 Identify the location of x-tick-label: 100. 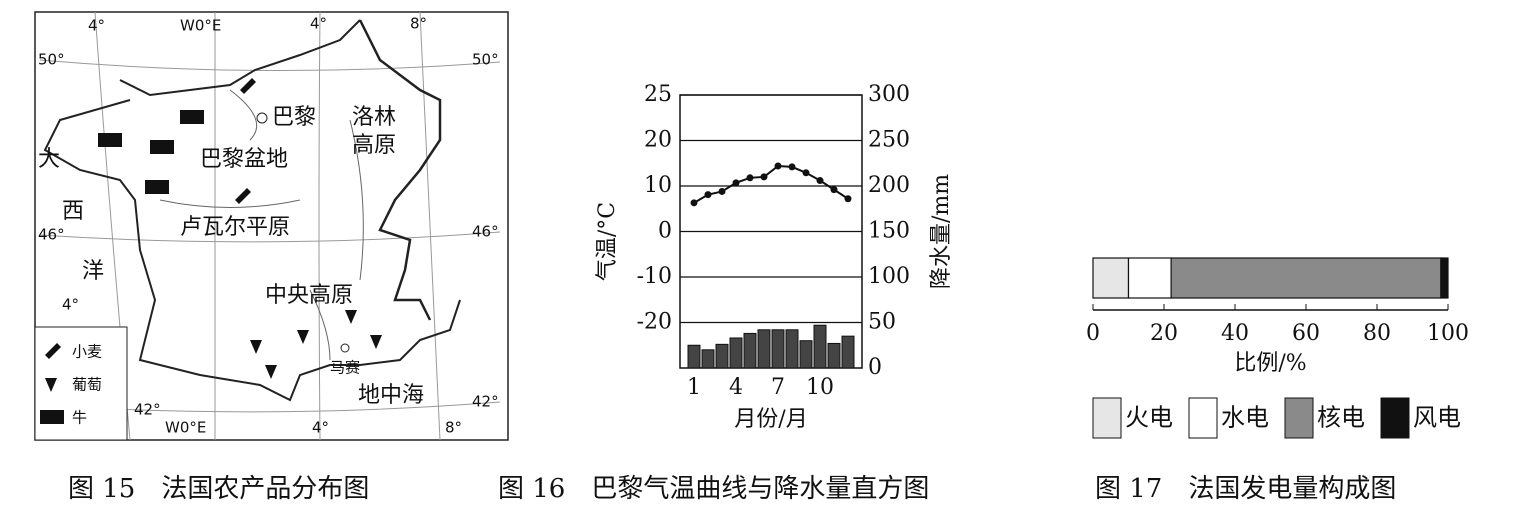
(1448, 333).